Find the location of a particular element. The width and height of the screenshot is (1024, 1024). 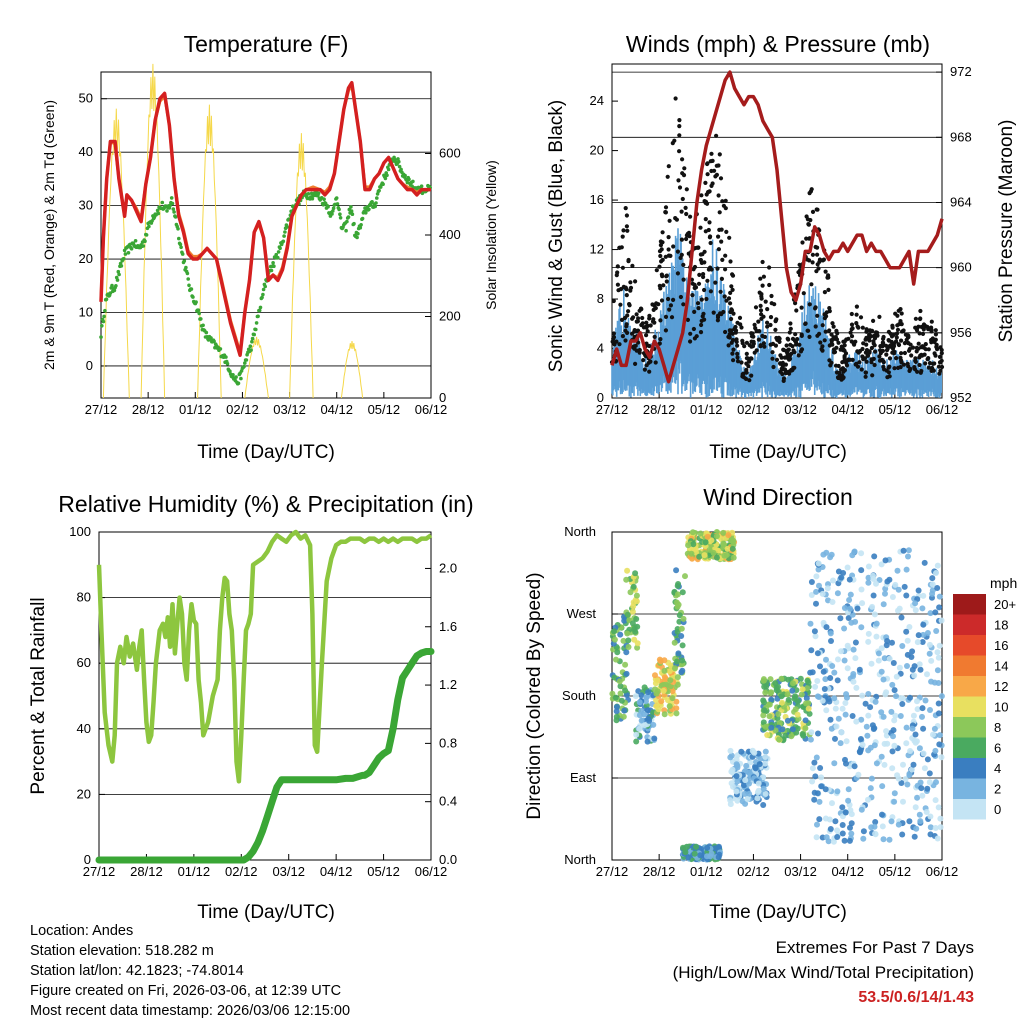

colorbar-swatch is located at coordinates (969, 645).